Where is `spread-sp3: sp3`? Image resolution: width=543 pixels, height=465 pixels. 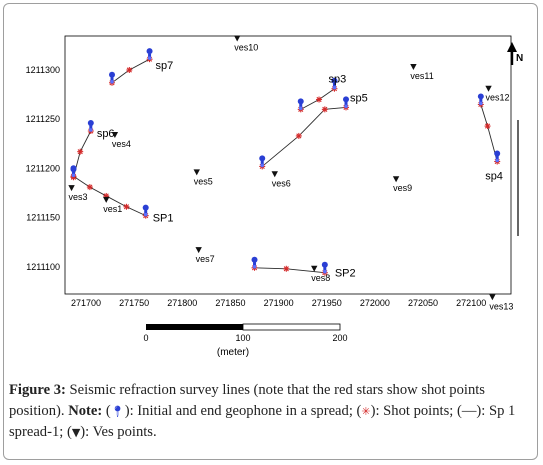 spread-sp3: sp3 is located at coordinates (321, 93).